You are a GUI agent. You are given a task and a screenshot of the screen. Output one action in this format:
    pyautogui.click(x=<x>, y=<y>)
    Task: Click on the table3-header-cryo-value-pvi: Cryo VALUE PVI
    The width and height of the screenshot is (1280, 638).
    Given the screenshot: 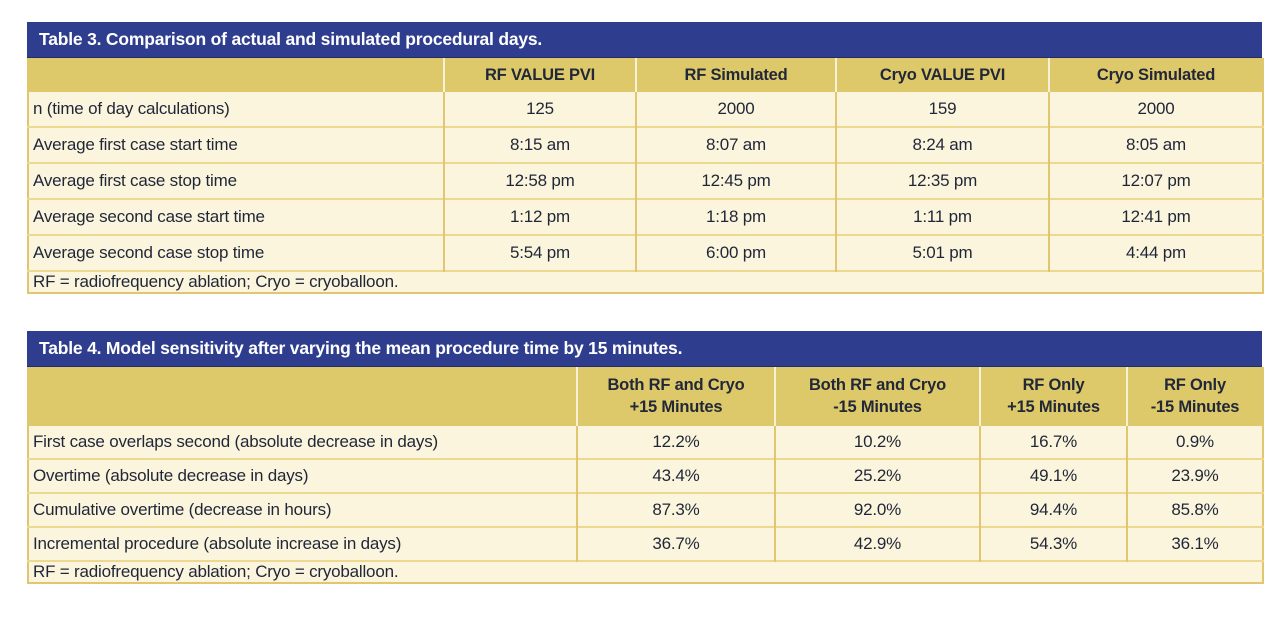 What is the action you would take?
    pyautogui.click(x=942, y=75)
    